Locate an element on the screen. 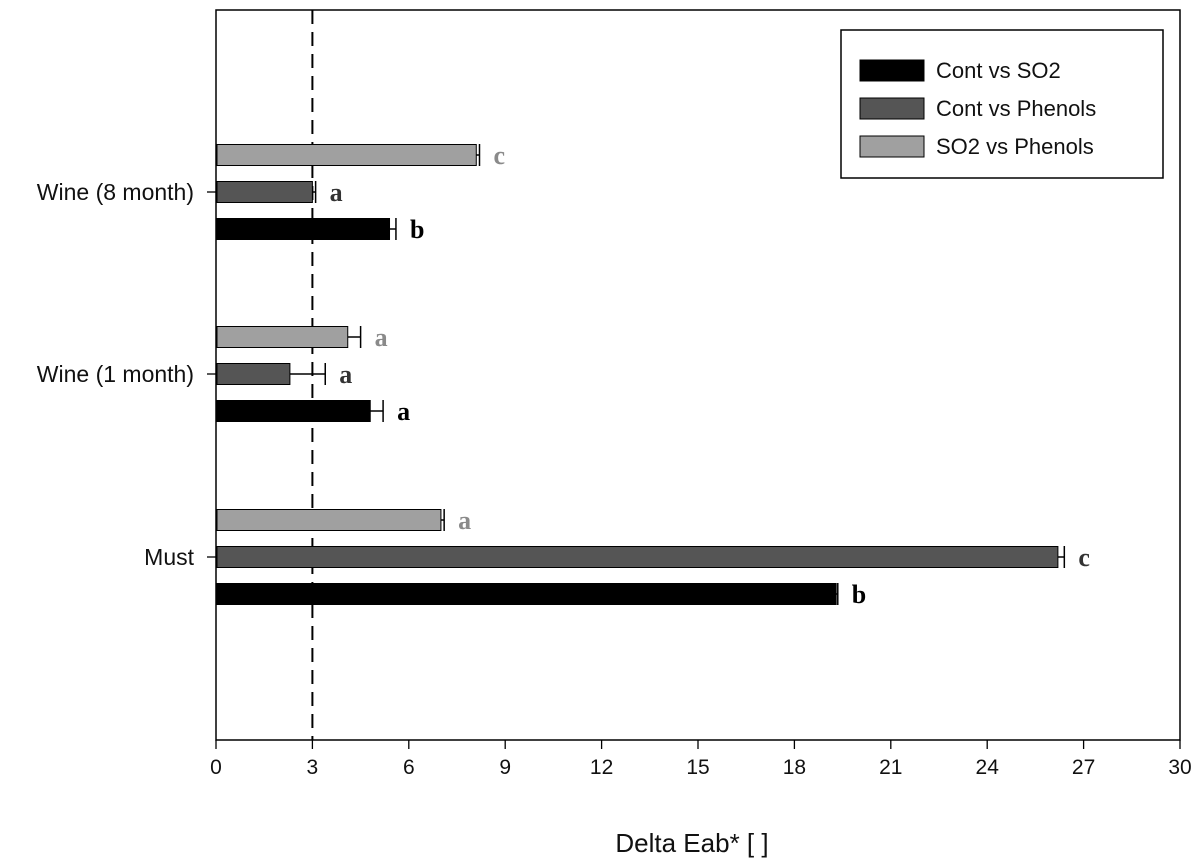  x-tick-label: 0 is located at coordinates (216, 767).